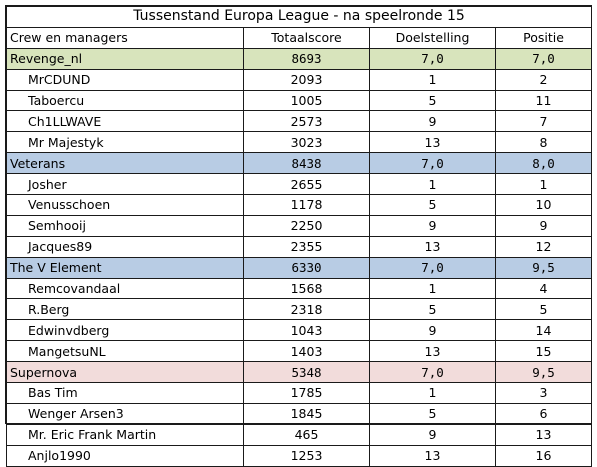 This screenshot has height=467, width=597. Describe the element at coordinates (306, 351) in the screenshot. I see `manager-score: 1403` at that location.